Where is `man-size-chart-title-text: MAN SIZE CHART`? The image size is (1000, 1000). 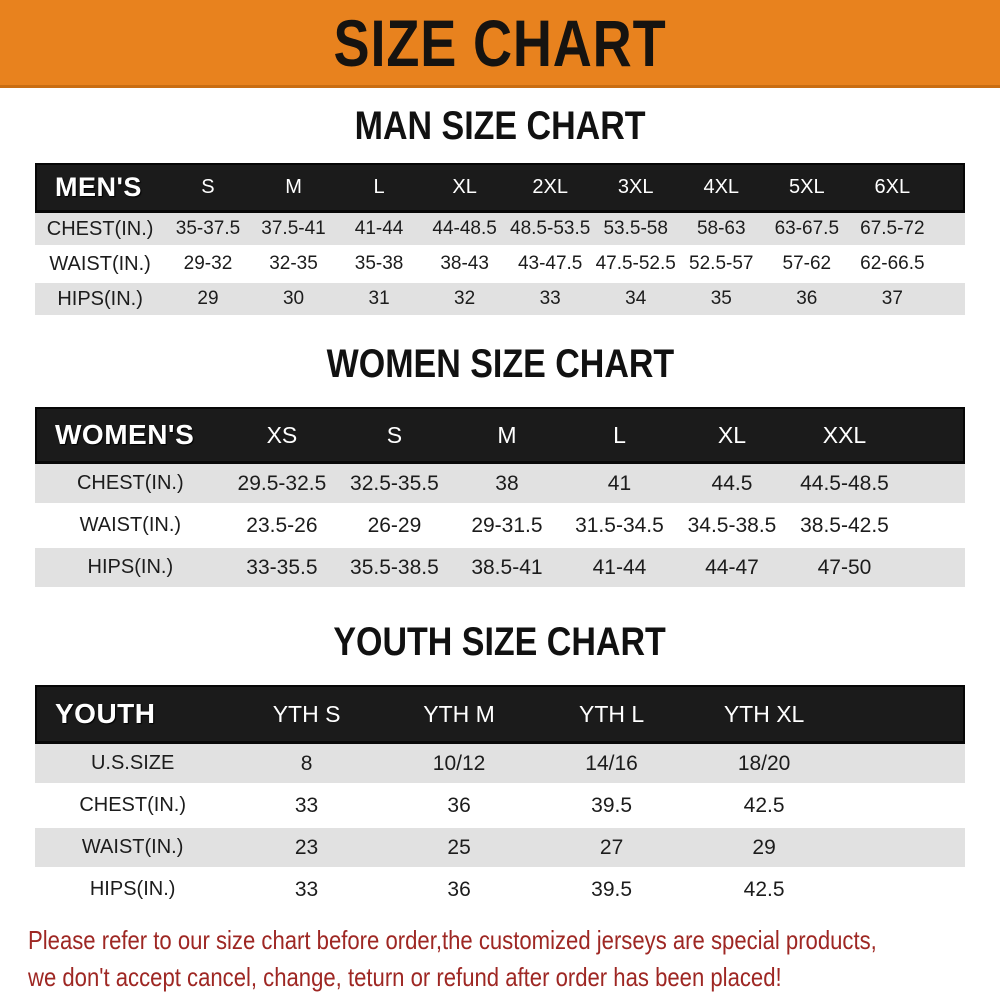 man-size-chart-title-text: MAN SIZE CHART is located at coordinates (500, 126).